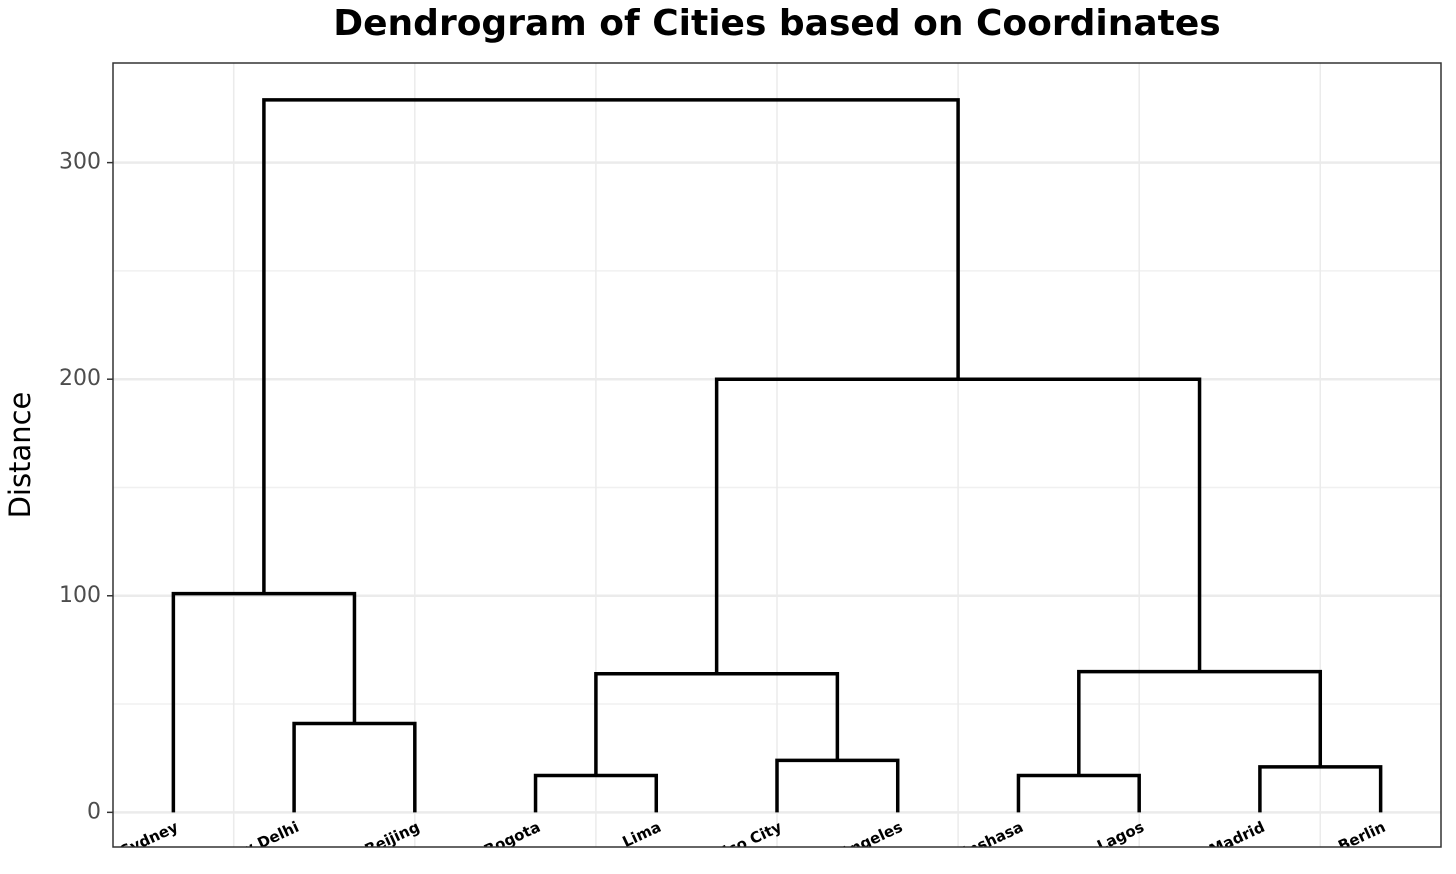 The width and height of the screenshot is (1456, 874). Describe the element at coordinates (86, 487) in the screenshot. I see `y-axis: 0 100 200 300` at that location.